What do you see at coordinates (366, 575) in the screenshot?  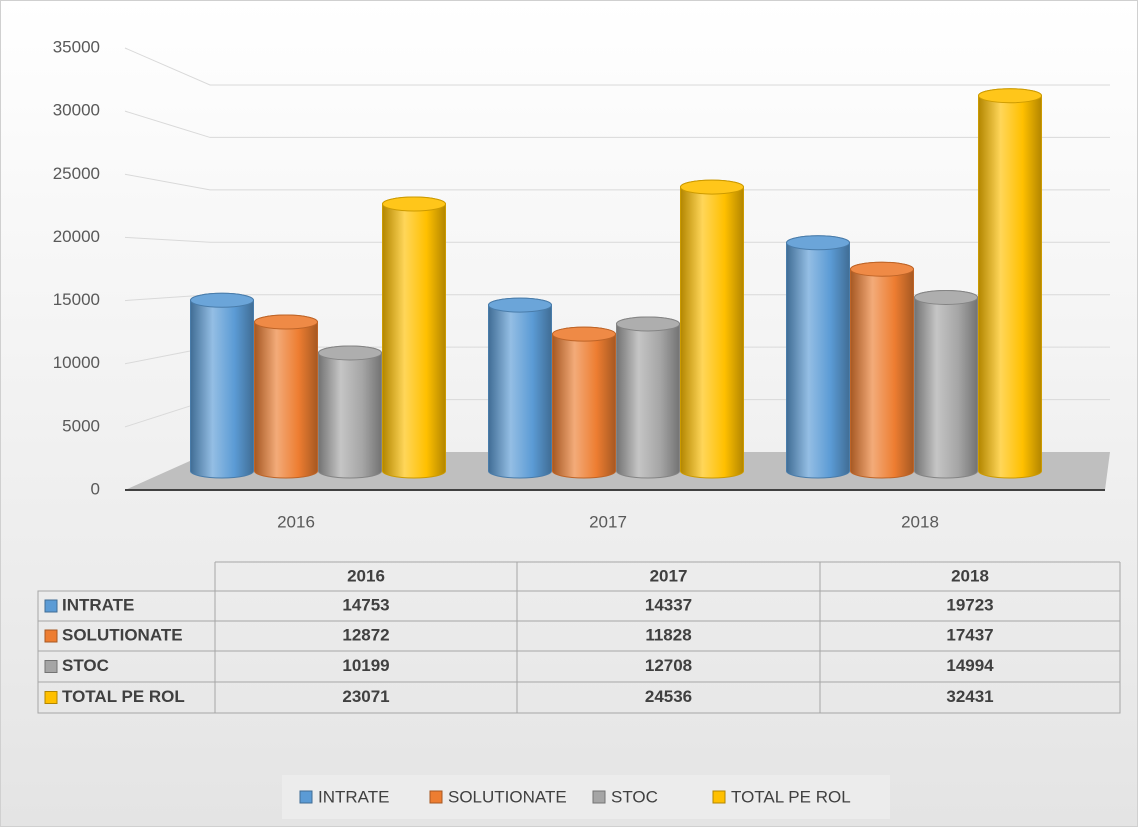 I see `table-header: 2016` at bounding box center [366, 575].